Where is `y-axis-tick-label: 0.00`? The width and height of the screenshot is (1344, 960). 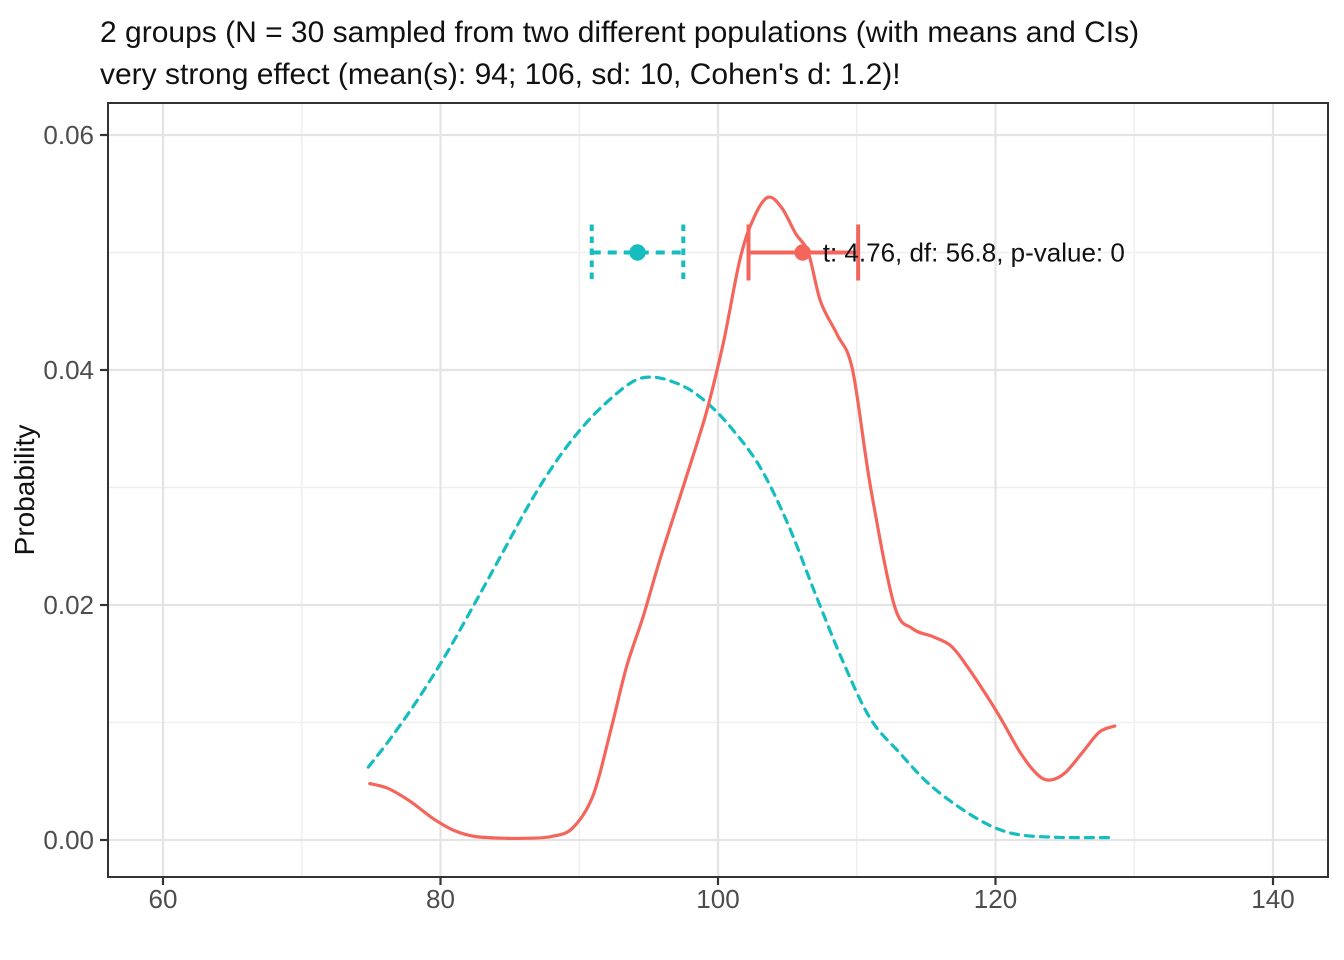
y-axis-tick-label: 0.00 is located at coordinates (68, 840).